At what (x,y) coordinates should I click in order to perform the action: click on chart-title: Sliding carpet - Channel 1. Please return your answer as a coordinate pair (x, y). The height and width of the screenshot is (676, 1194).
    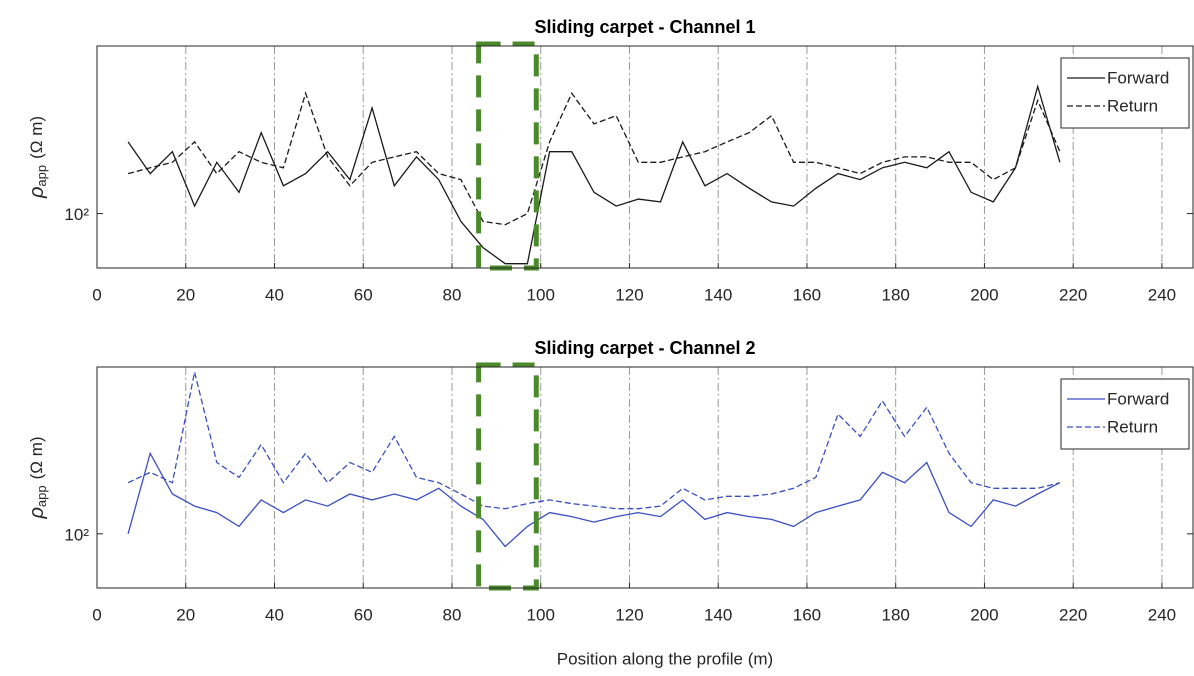
    Looking at the image, I should click on (644, 27).